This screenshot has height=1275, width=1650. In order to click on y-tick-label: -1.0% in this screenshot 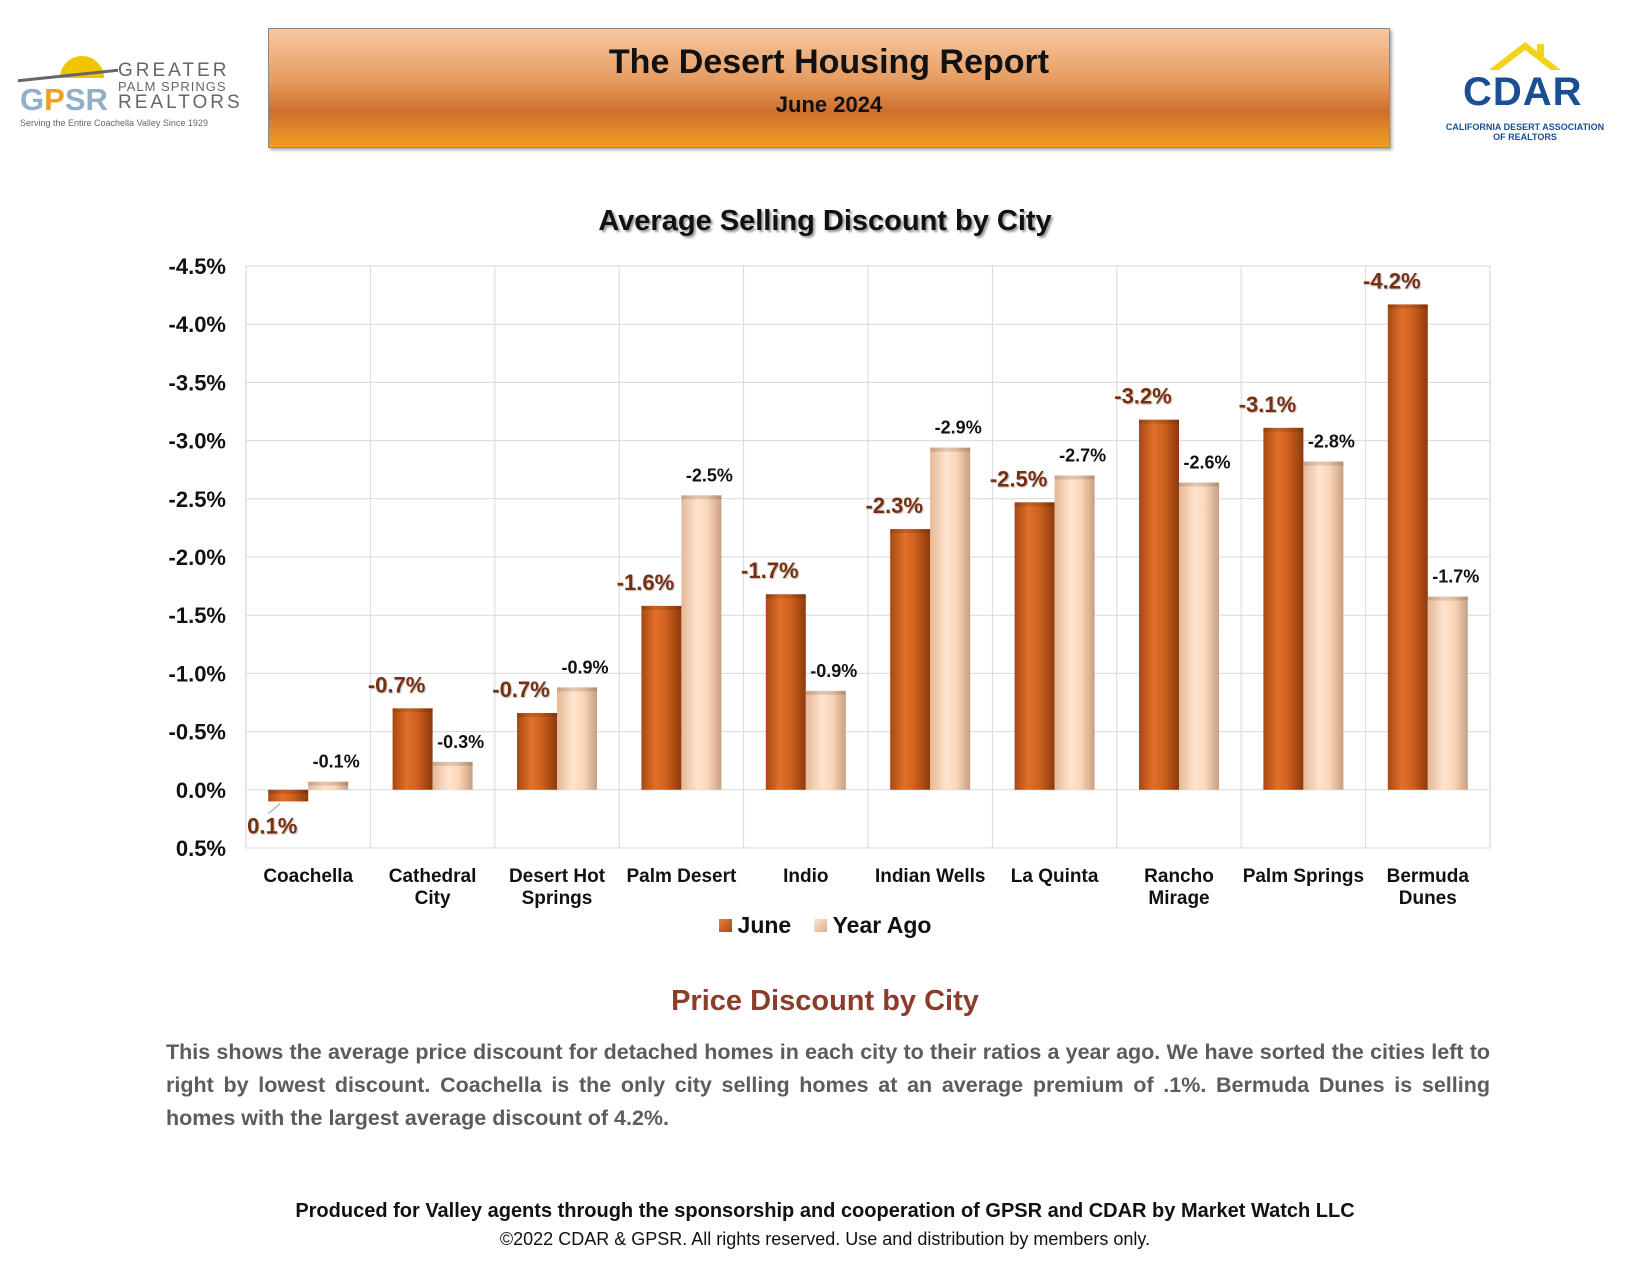, I will do `click(197, 673)`.